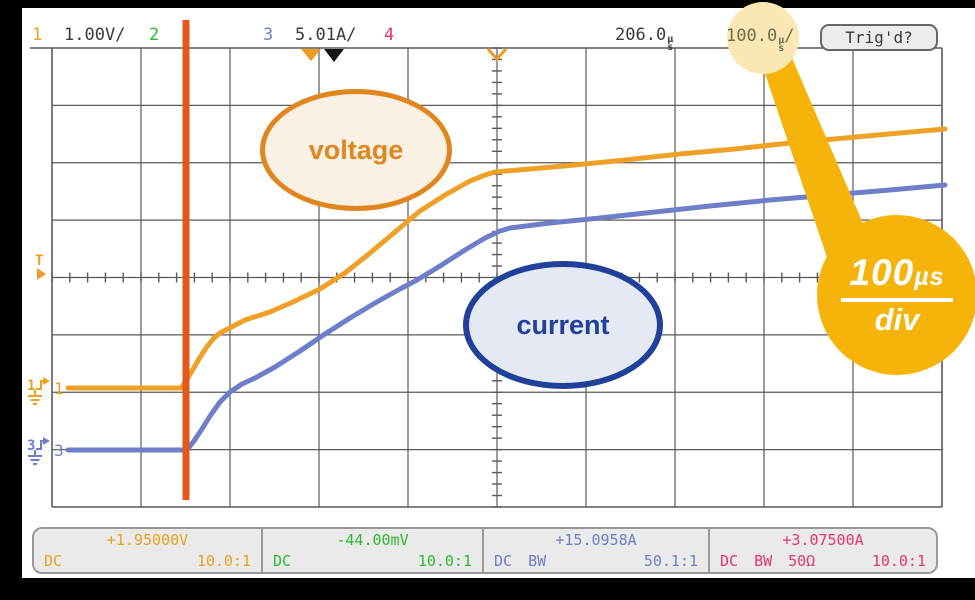 This screenshot has width=975, height=600. I want to click on ch1-measurement-value: +1.95000V, so click(147, 540).